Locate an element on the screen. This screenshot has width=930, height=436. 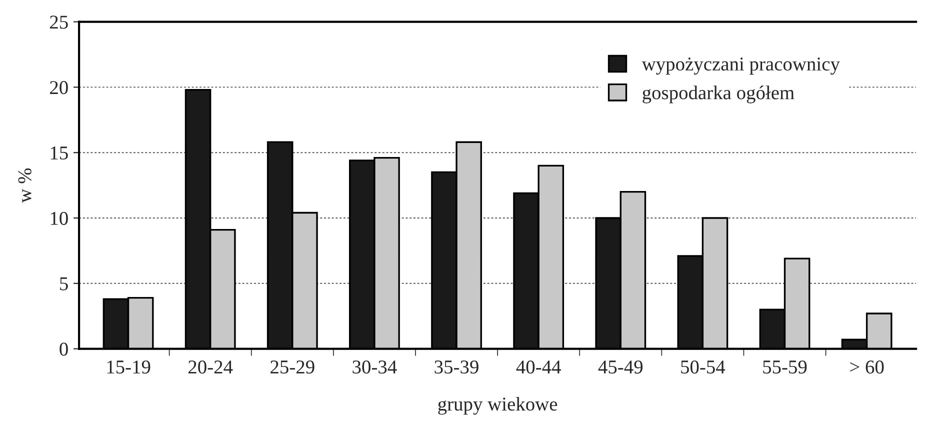
x-tick-label: 15-19 is located at coordinates (128, 367).